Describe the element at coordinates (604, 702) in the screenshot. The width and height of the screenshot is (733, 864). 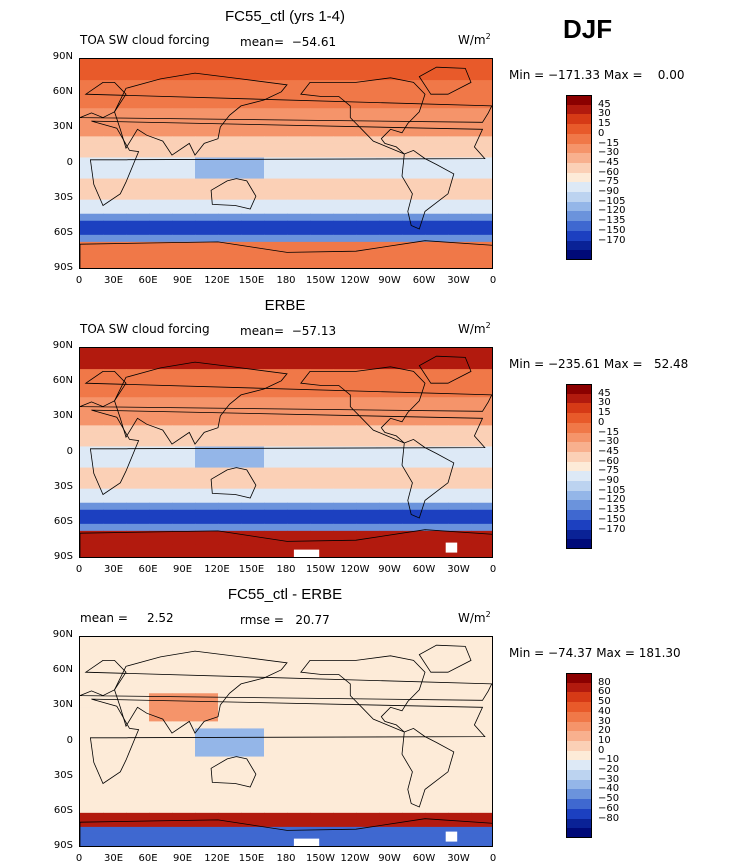
I see `colorbar-tick-label: 50` at that location.